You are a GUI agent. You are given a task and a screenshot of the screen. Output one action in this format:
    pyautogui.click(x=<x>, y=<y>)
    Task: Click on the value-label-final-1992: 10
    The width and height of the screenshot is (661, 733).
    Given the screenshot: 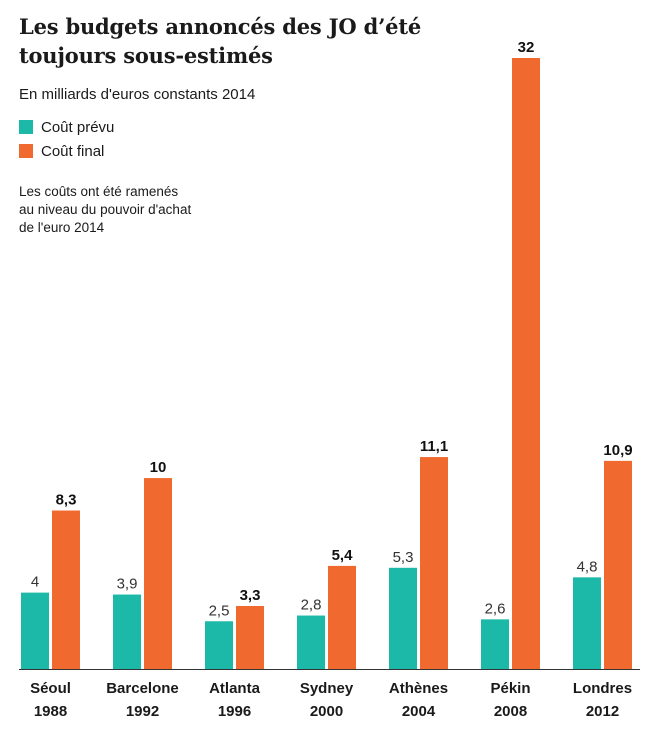 What is the action you would take?
    pyautogui.click(x=158, y=467)
    